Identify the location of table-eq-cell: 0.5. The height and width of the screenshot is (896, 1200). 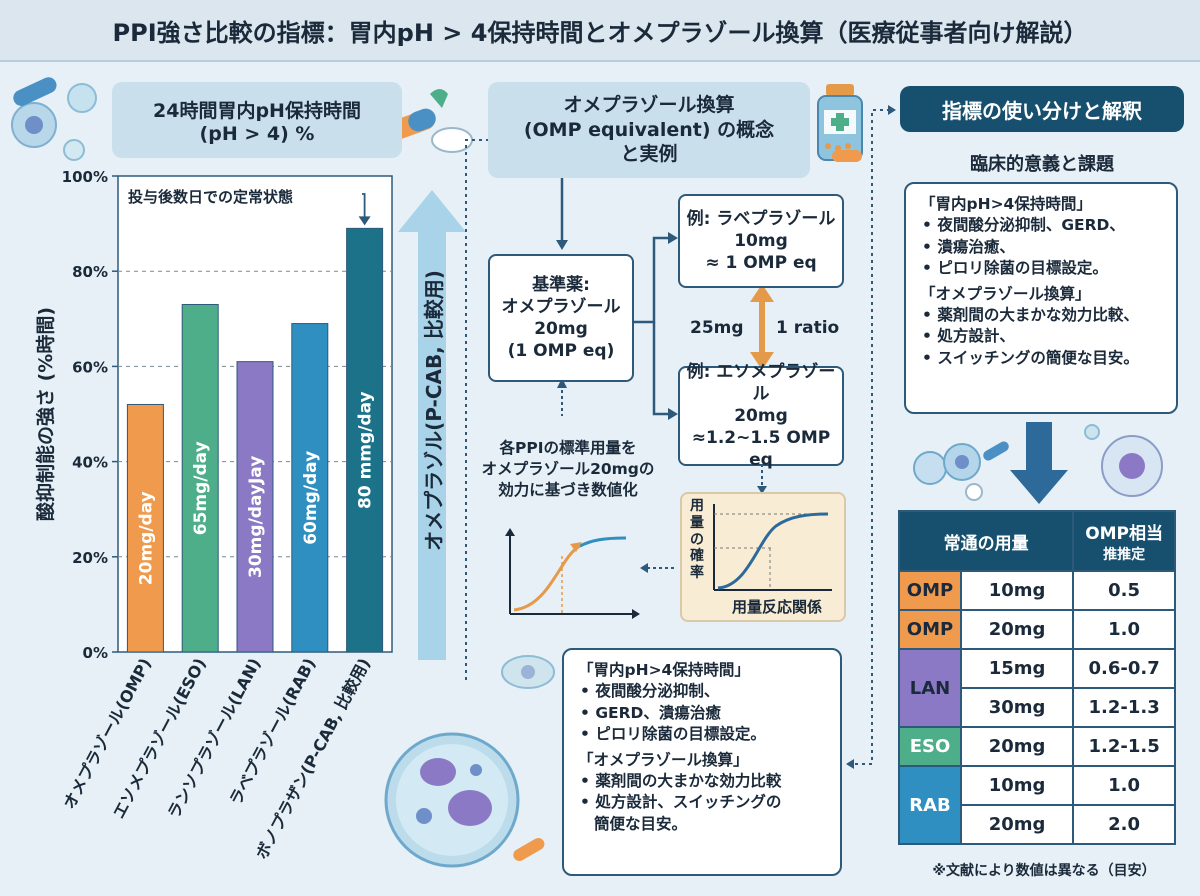
(1124, 590).